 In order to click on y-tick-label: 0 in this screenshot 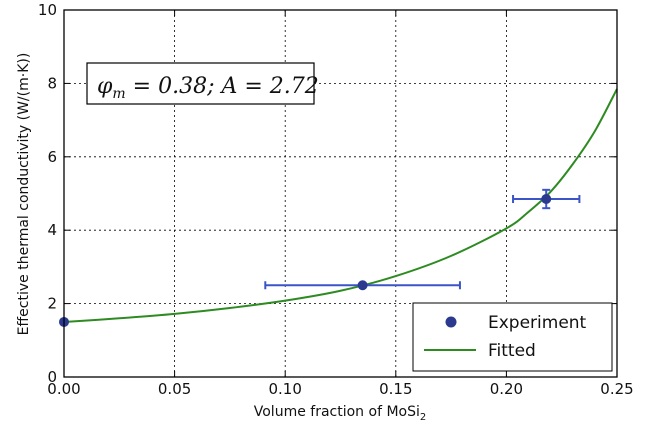, I will do `click(52, 377)`.